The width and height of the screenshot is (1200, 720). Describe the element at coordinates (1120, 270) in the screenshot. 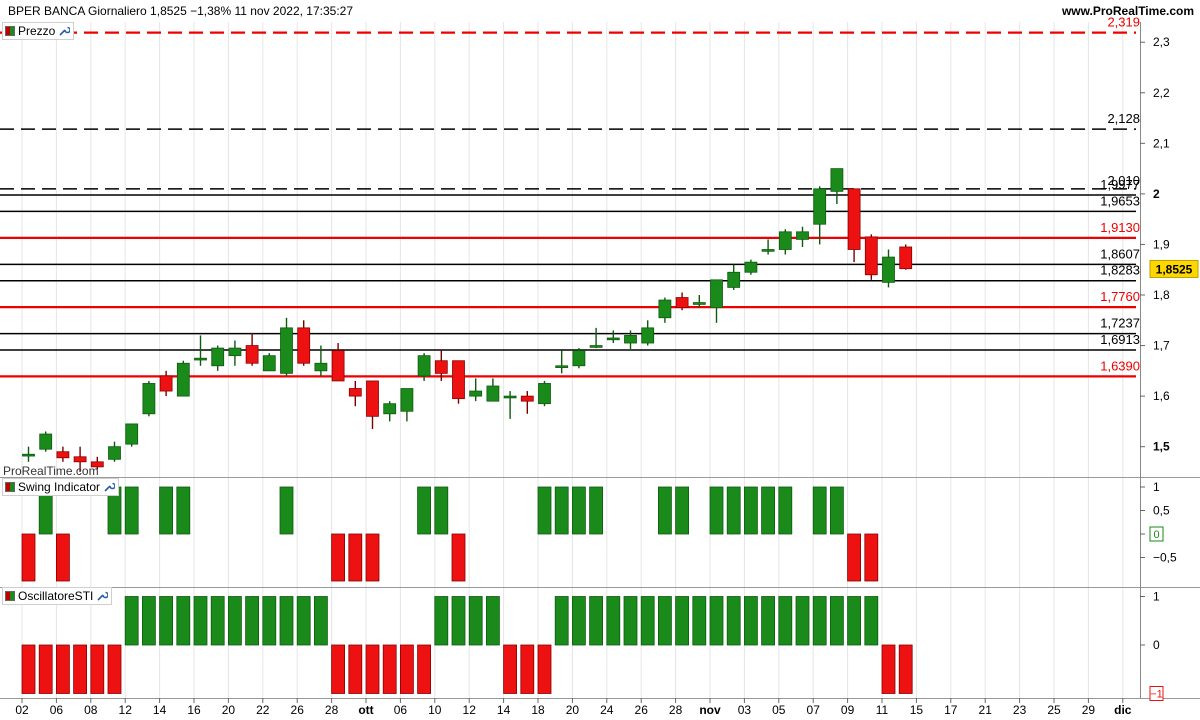

I see `level-label: 1,8283` at that location.